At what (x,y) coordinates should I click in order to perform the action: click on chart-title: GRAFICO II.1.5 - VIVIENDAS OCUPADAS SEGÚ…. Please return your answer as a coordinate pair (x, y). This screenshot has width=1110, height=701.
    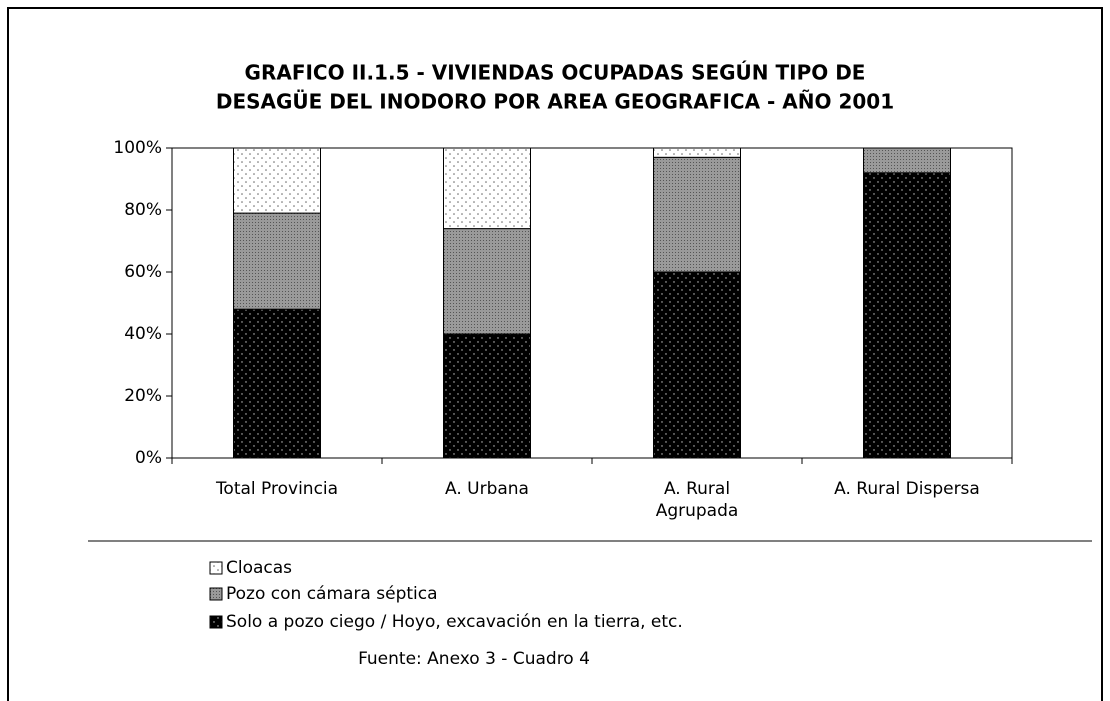
    Looking at the image, I should click on (555, 73).